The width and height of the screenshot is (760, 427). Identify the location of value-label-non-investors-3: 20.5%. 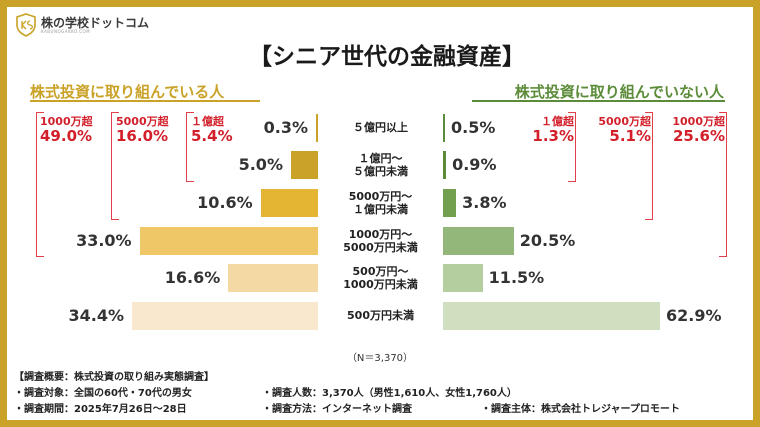
(547, 240).